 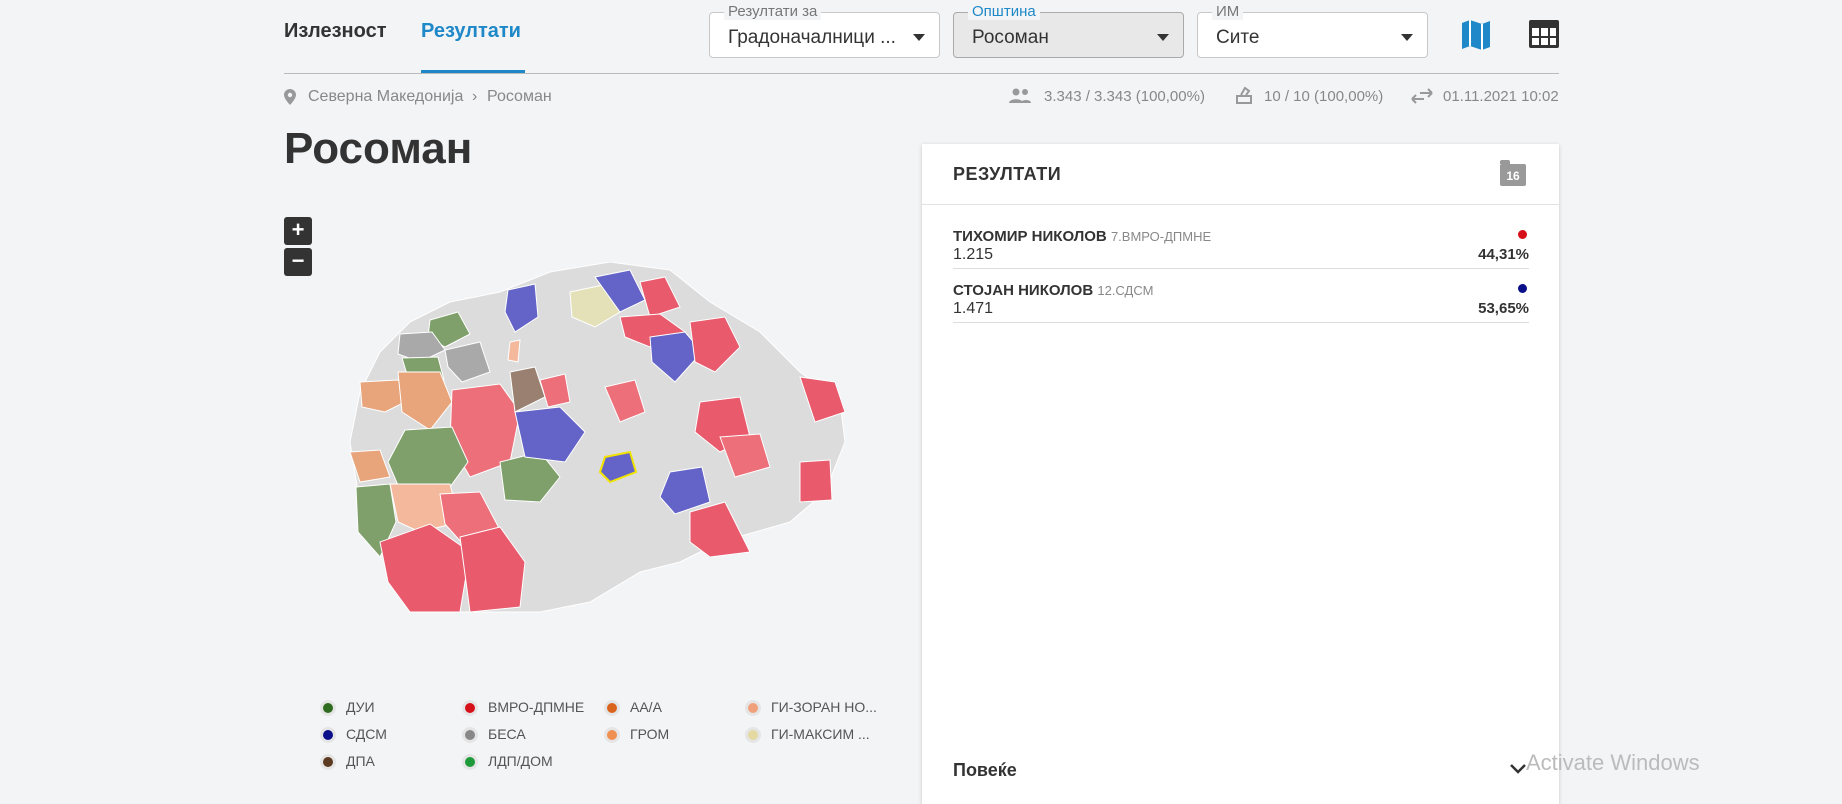 I want to click on header-divider, so click(x=921, y=73).